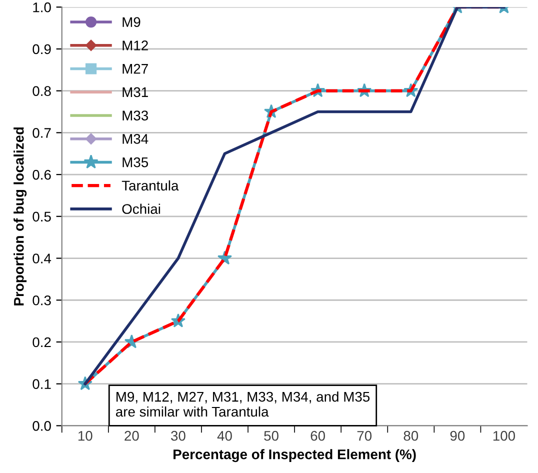  Describe the element at coordinates (20, 216) in the screenshot. I see `y-axis-title: Proportion of bug localized` at that location.